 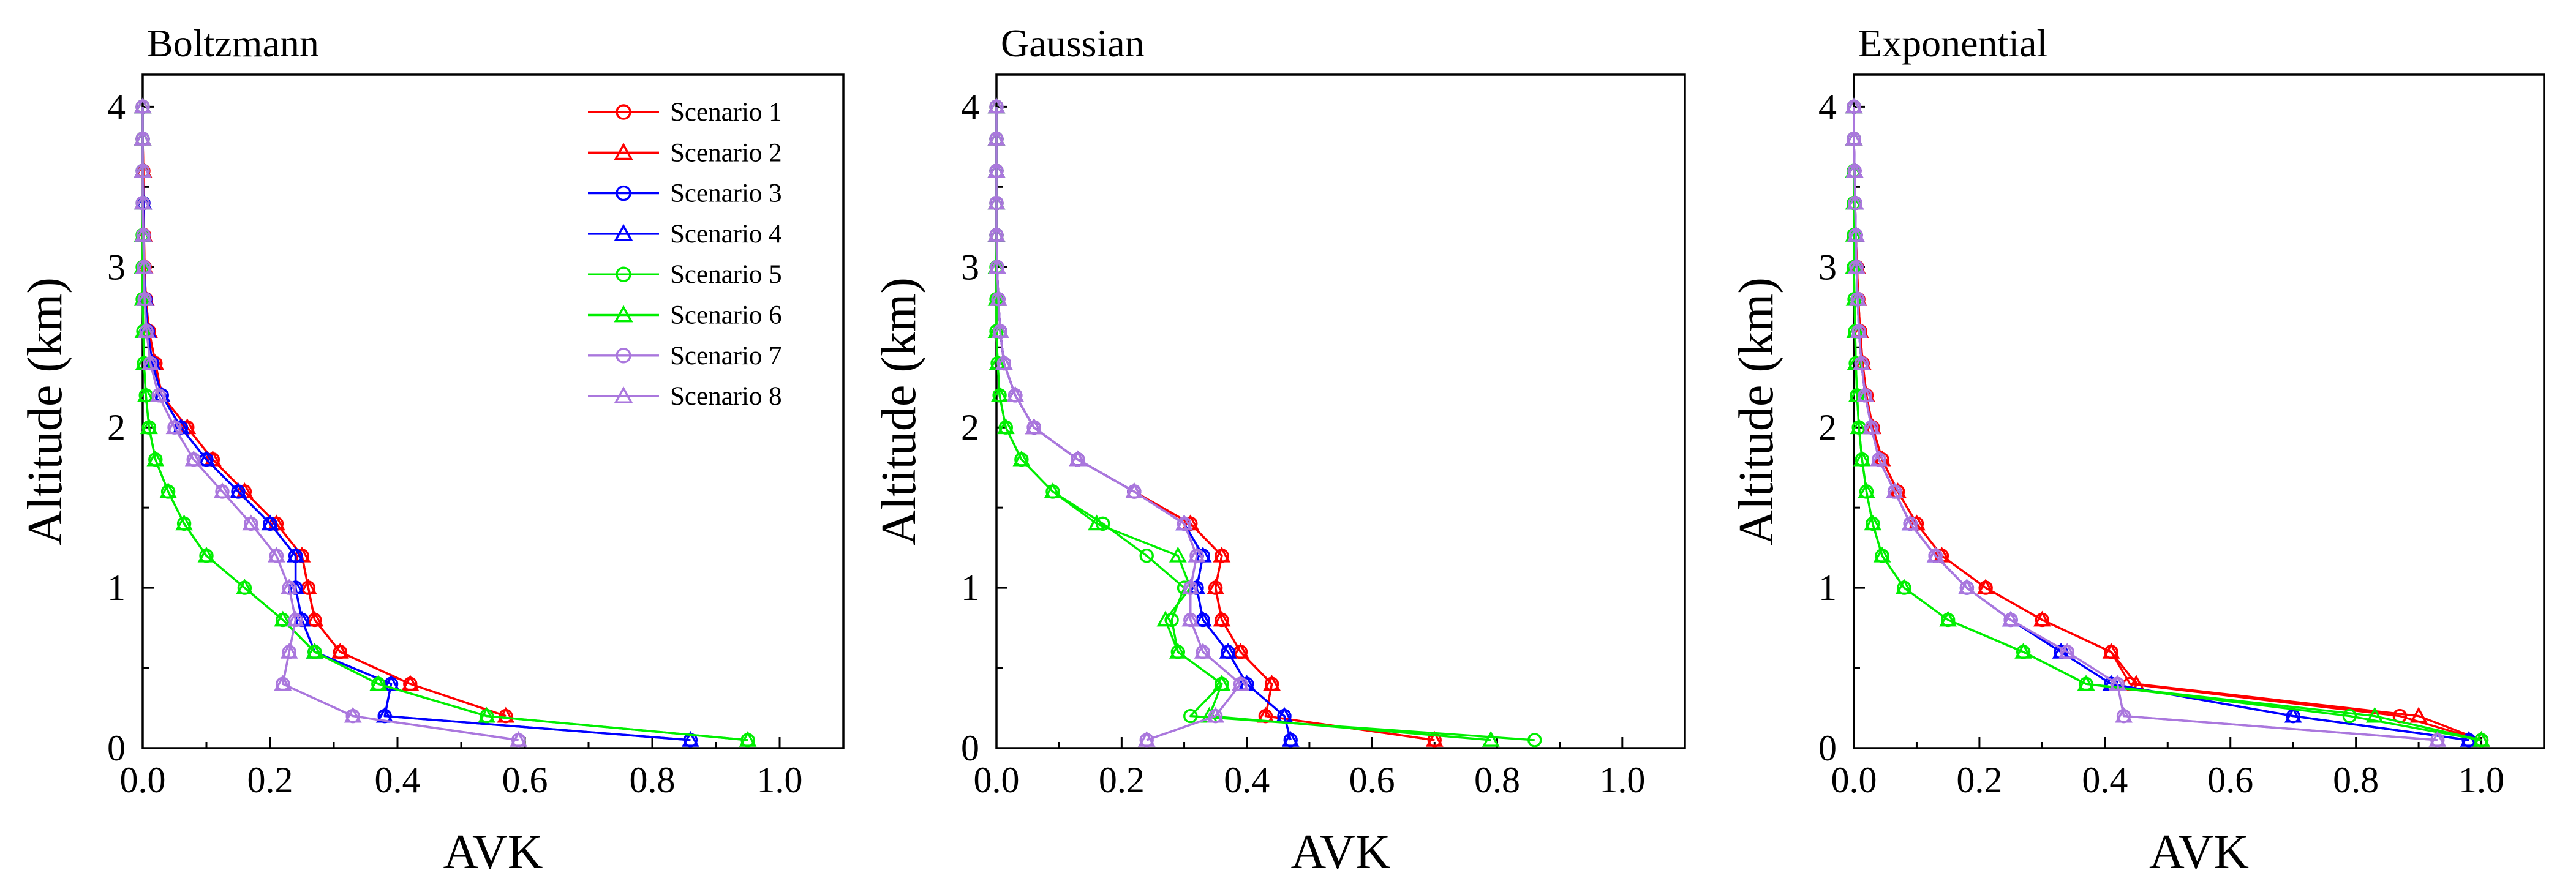 I want to click on legend-label: Scenario 5, so click(x=726, y=275).